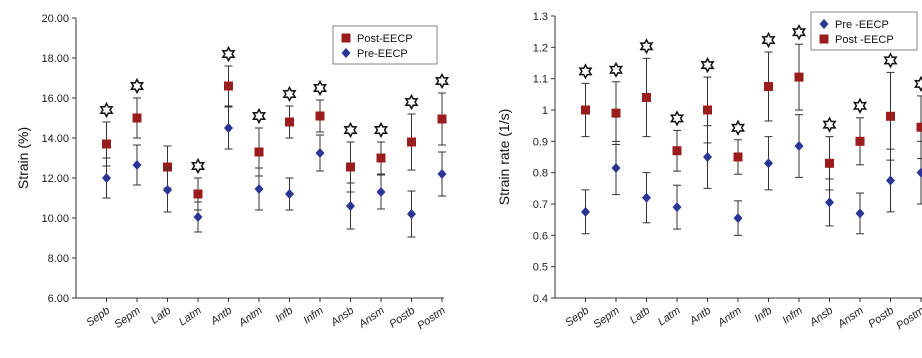  What do you see at coordinates (540, 299) in the screenshot?
I see `strain-rate-y-tick-label: 0.4` at bounding box center [540, 299].